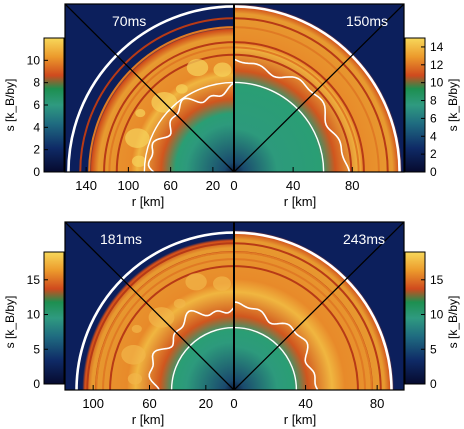 This screenshot has height=429, width=464. I want to click on x-axis-label-left-top: r [km], so click(148, 201).